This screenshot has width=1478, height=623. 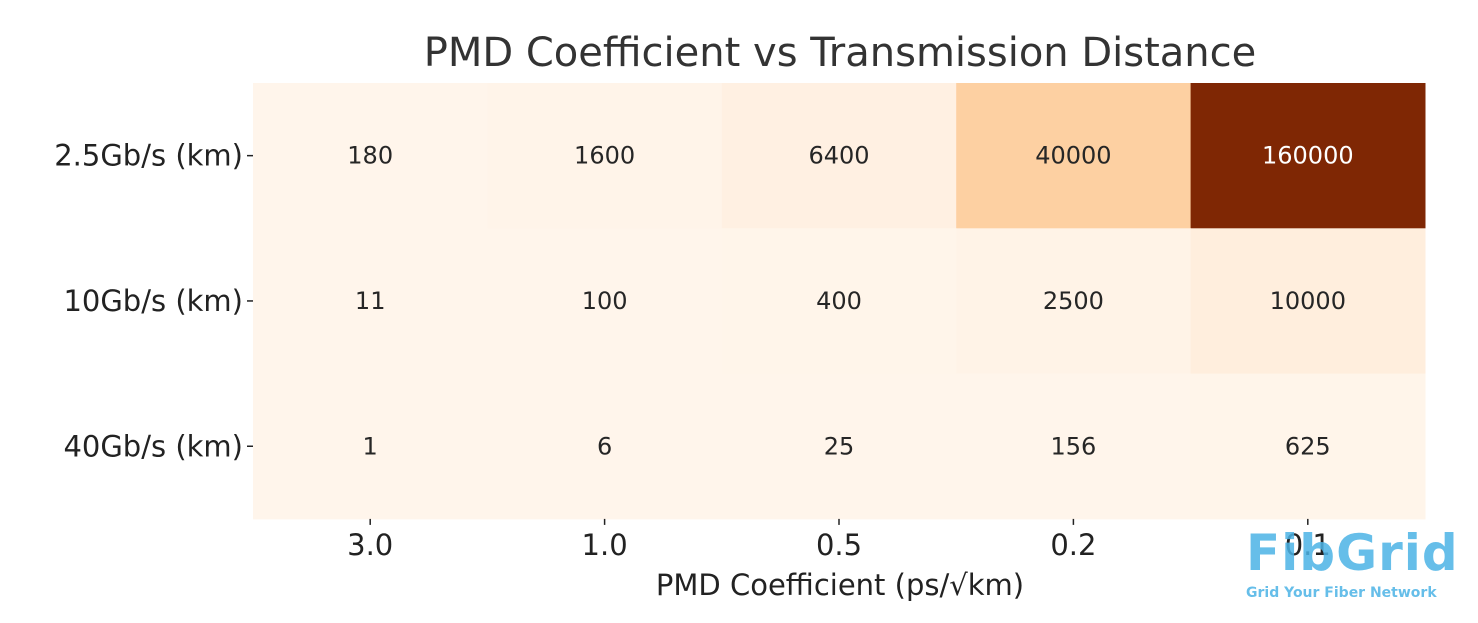 What do you see at coordinates (1073, 545) in the screenshot?
I see `x-tick-label: 0.2` at bounding box center [1073, 545].